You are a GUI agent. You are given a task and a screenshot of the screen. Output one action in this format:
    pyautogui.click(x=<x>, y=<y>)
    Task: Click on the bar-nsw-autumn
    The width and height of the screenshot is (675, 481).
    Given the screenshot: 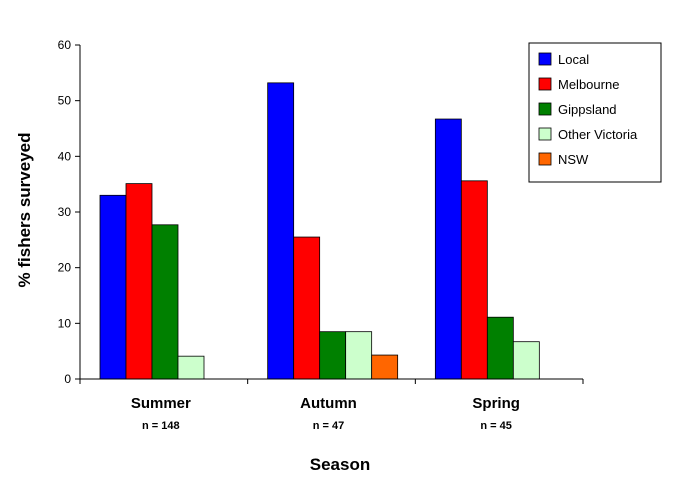 What is the action you would take?
    pyautogui.click(x=385, y=367)
    